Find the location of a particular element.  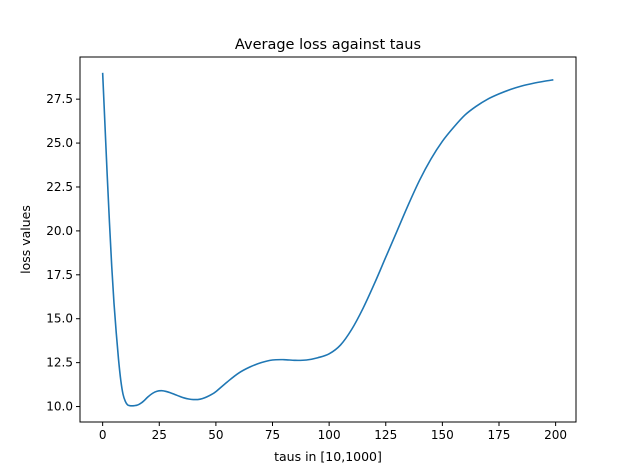

y-tick-label: 15.0 is located at coordinates (59, 319).